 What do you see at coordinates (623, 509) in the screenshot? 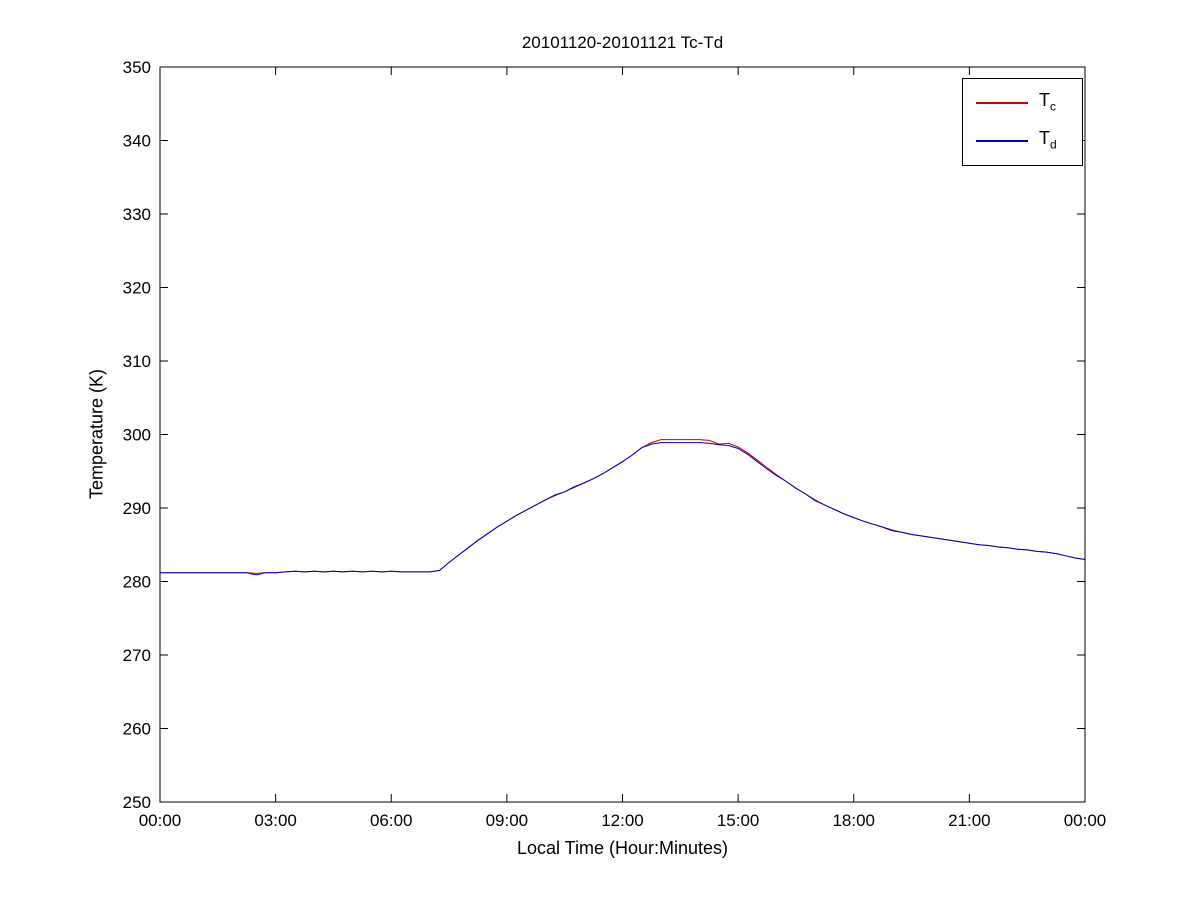
I see `series-line-td` at bounding box center [623, 509].